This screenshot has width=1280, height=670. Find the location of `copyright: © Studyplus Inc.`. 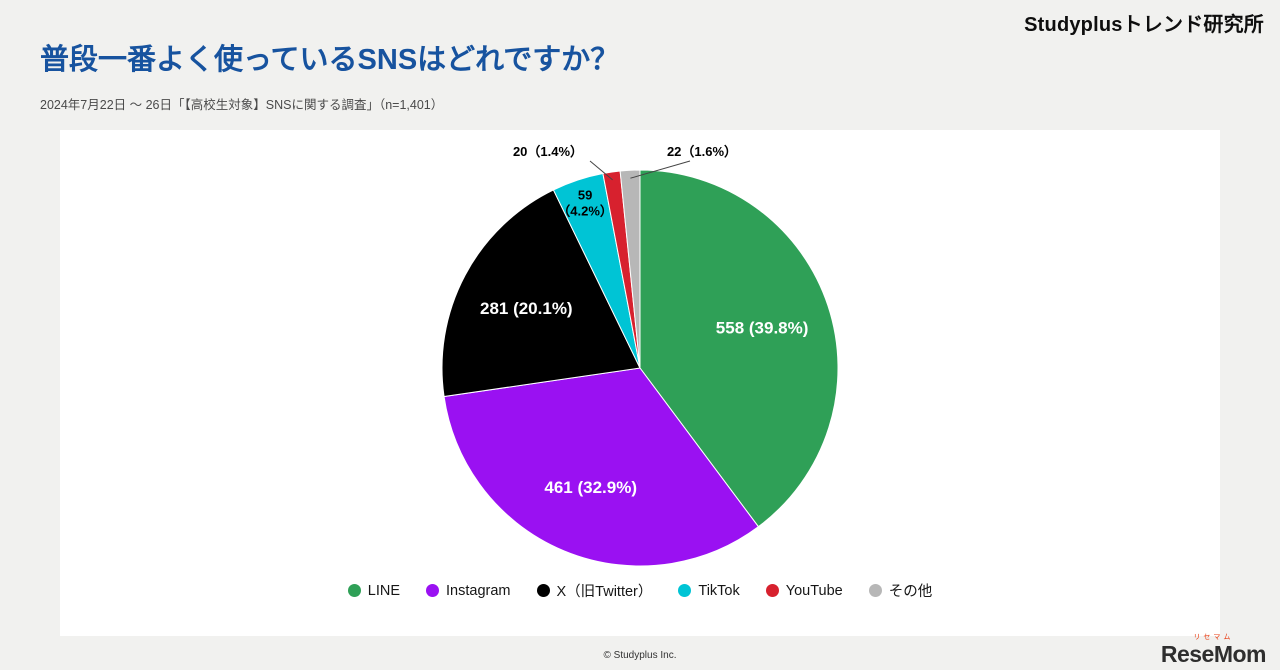

copyright: © Studyplus Inc. is located at coordinates (640, 655).